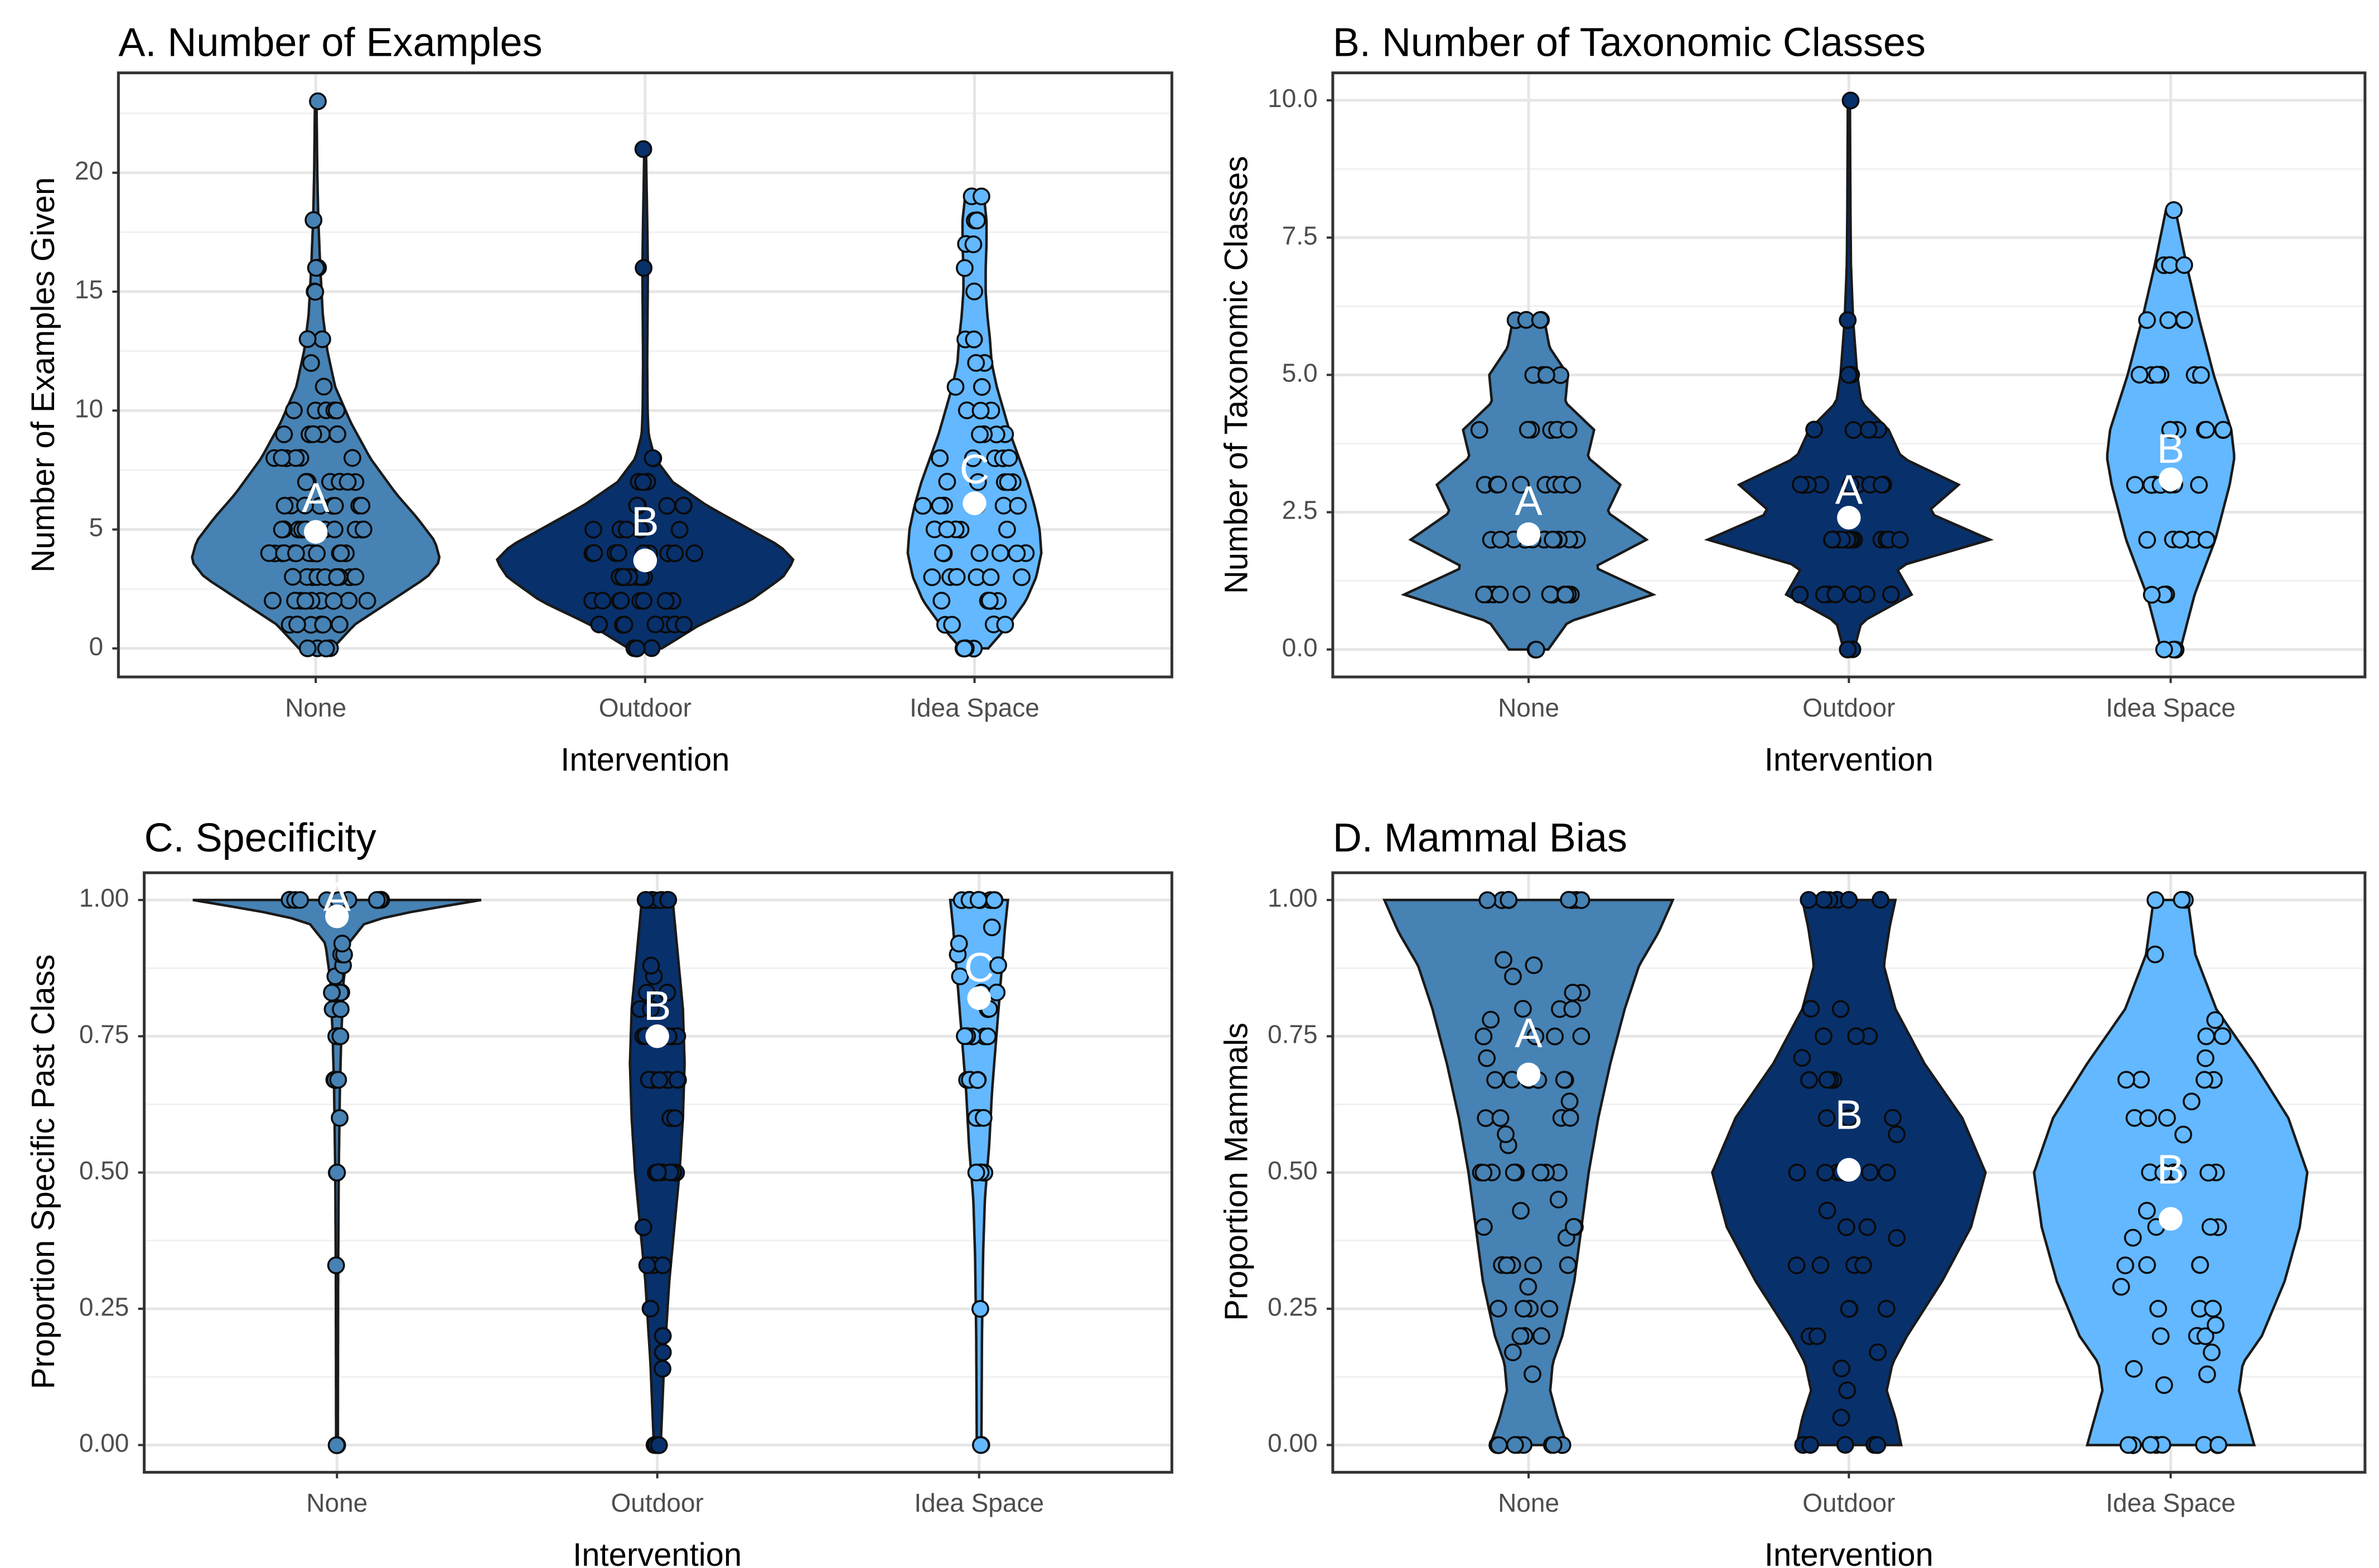  I want to click on y-tick-label: 0.0, so click(1300, 647).